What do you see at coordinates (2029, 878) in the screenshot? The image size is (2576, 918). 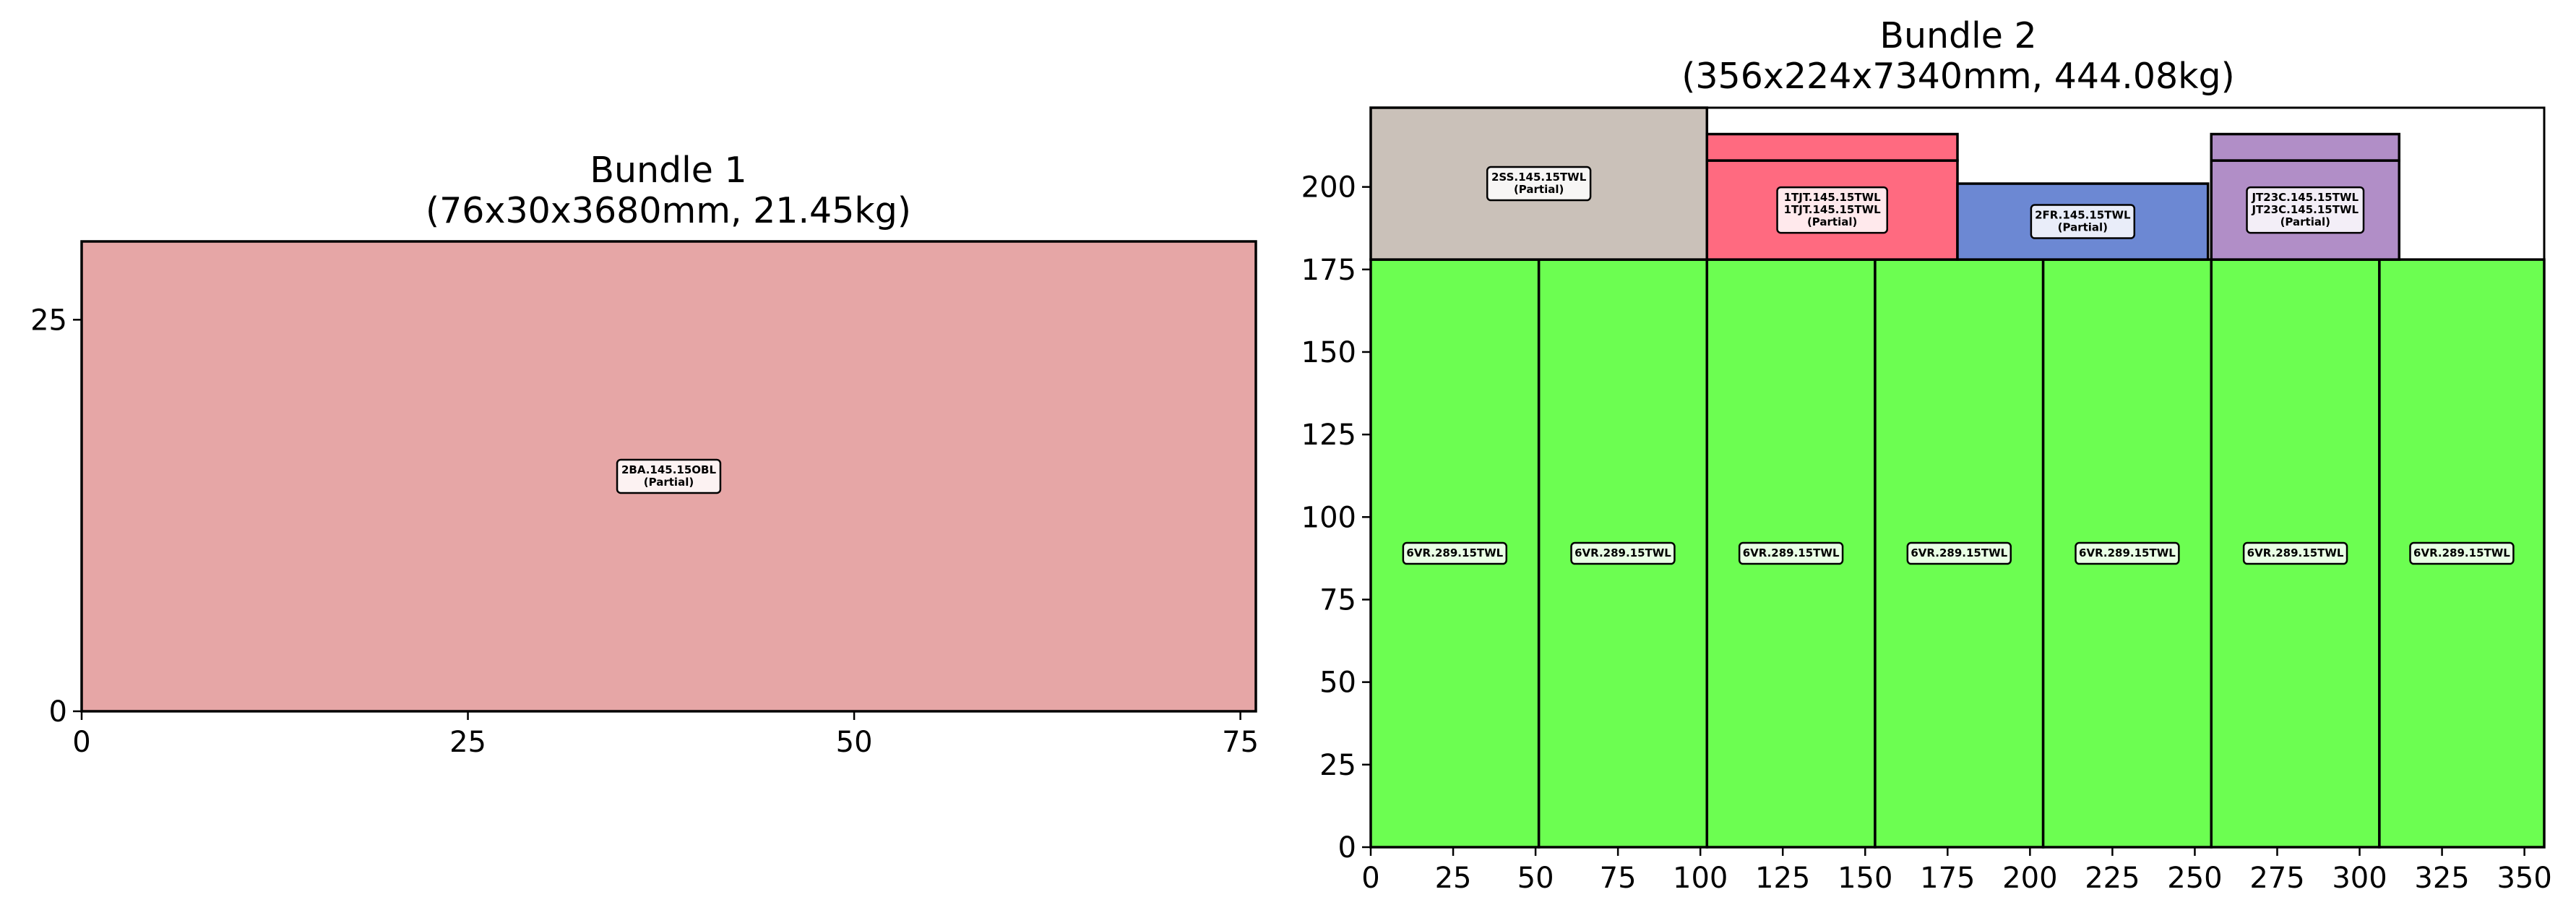 I see `x-tick-label: 200` at bounding box center [2029, 878].